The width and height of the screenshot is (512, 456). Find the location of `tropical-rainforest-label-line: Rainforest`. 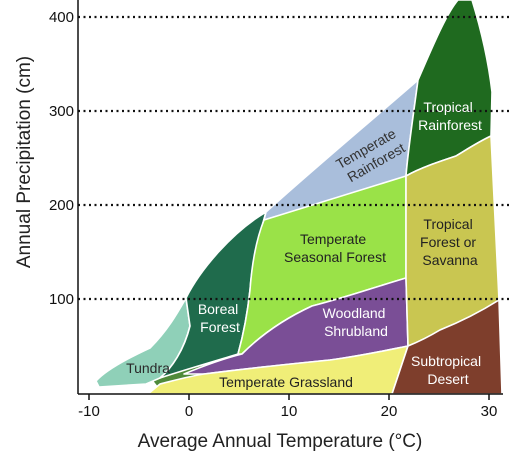

tropical-rainforest-label-line: Rainforest is located at coordinates (450, 125).